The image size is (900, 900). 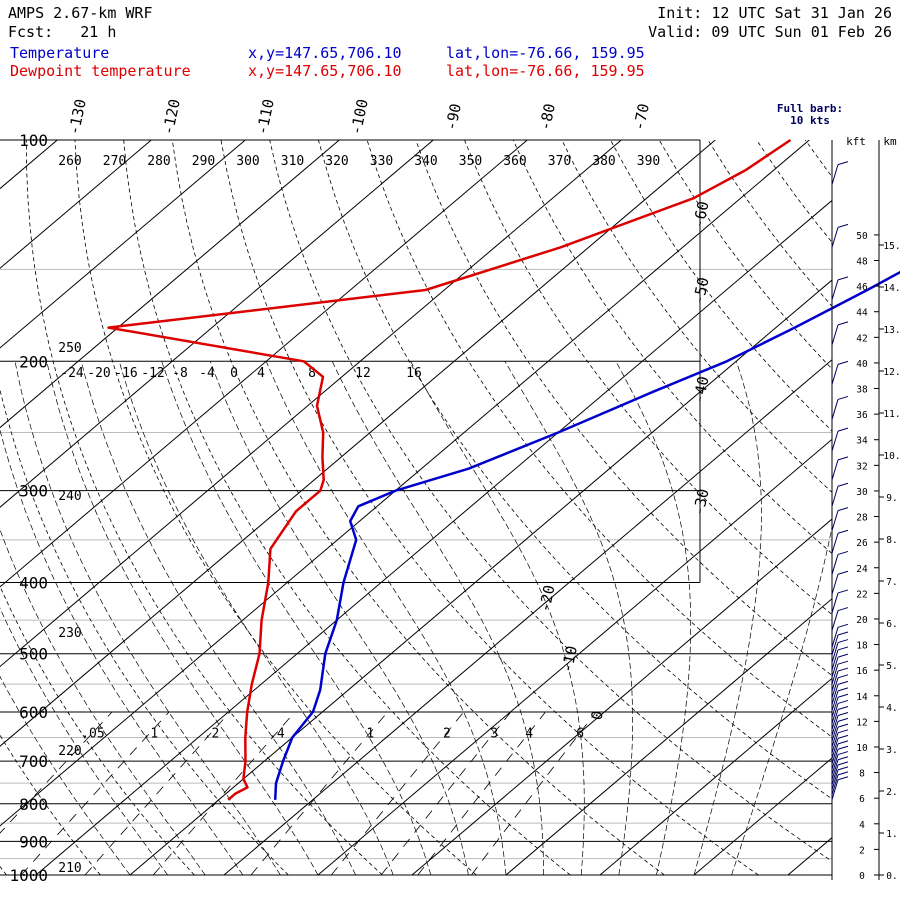 What do you see at coordinates (33, 761) in the screenshot?
I see `pressure-tick-label: 700` at bounding box center [33, 761].